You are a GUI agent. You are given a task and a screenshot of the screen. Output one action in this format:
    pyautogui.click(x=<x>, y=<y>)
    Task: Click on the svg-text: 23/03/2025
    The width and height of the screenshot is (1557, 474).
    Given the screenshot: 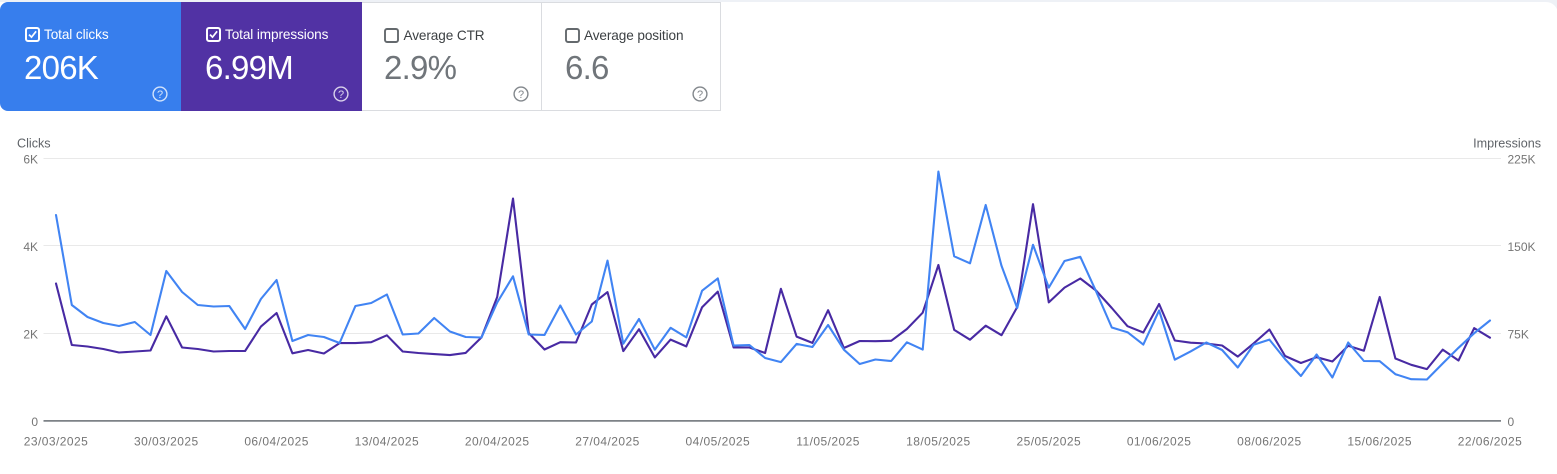 What is the action you would take?
    pyautogui.click(x=56, y=442)
    